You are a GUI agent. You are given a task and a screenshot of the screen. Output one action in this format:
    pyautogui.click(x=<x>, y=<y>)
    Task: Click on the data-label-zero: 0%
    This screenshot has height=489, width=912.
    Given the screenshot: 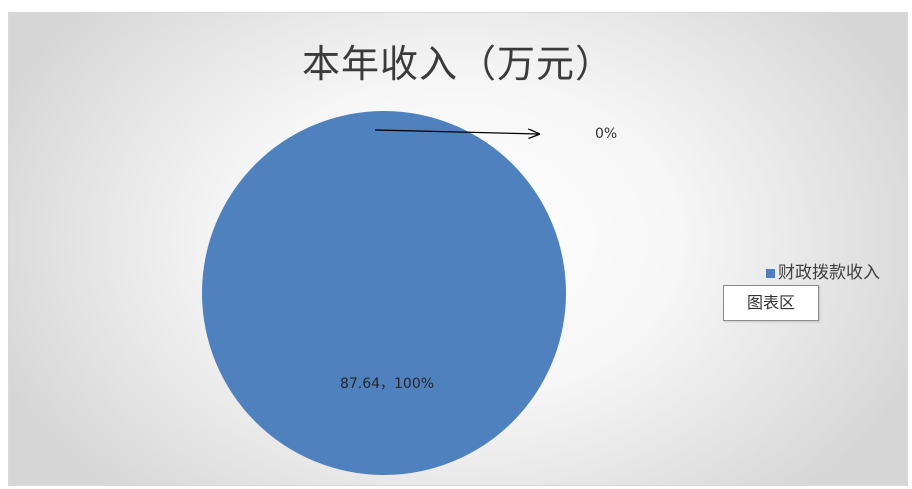 What is the action you would take?
    pyautogui.click(x=606, y=134)
    